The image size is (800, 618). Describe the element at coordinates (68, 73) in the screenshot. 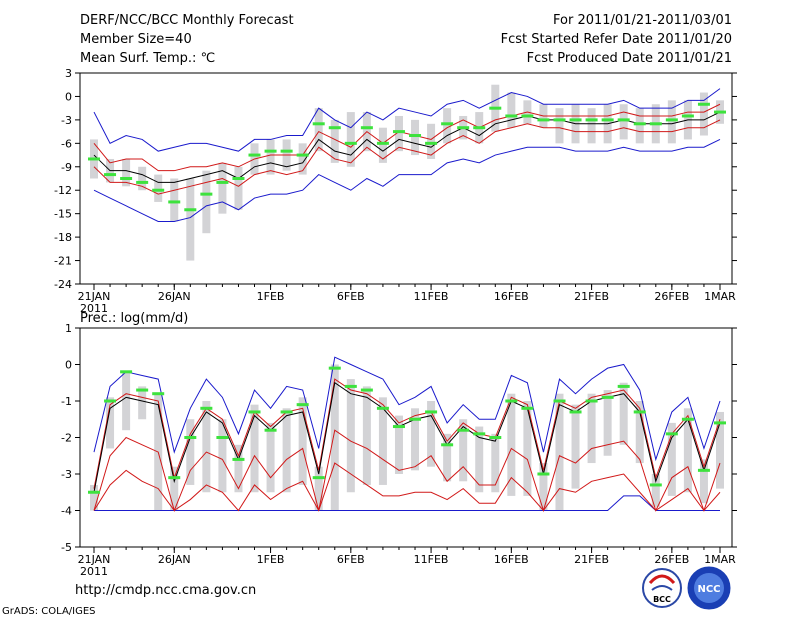

I see `y-tick-label: 3` at that location.